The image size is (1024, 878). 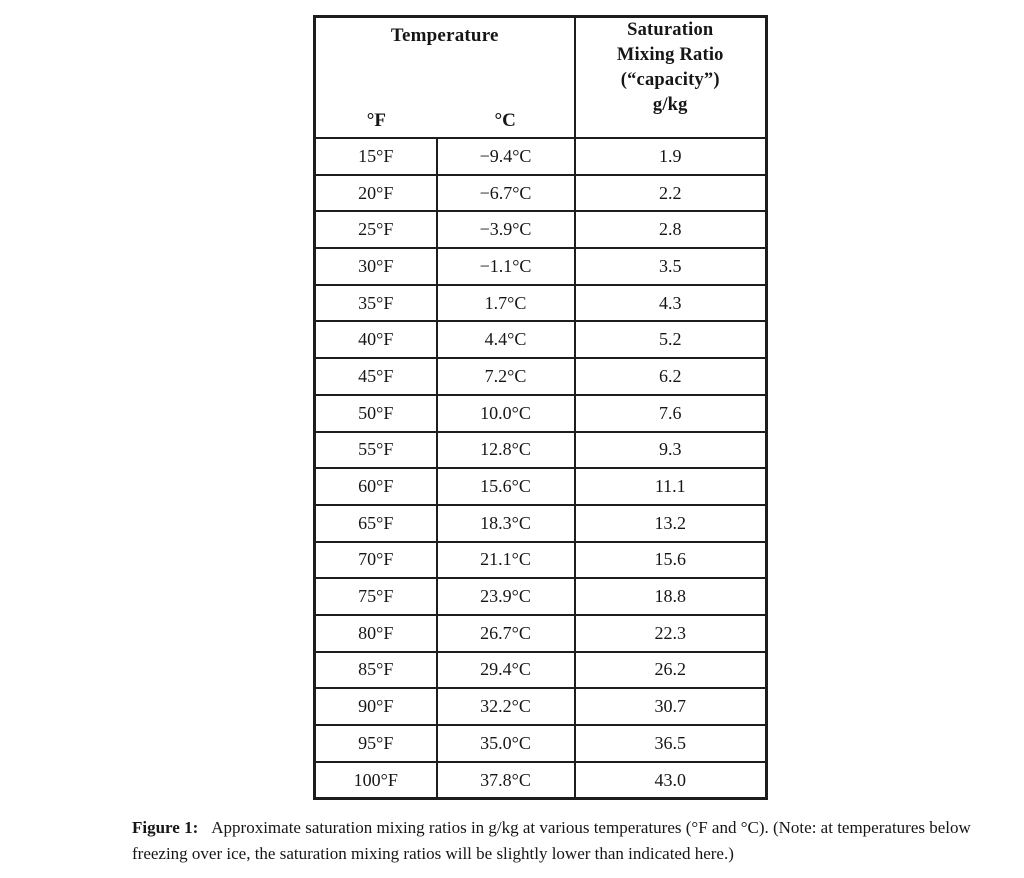 I want to click on temp-f-cell: 25°F, so click(x=375, y=230).